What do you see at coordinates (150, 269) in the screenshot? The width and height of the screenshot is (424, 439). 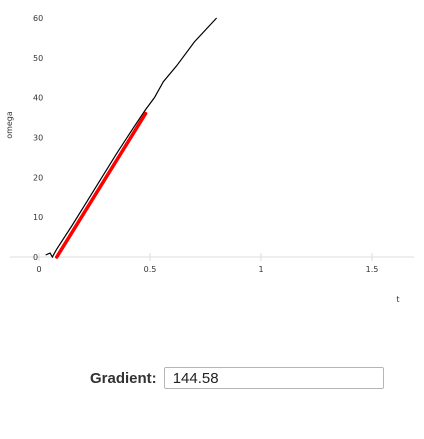 I see `x-tick-label: 0.5` at bounding box center [150, 269].